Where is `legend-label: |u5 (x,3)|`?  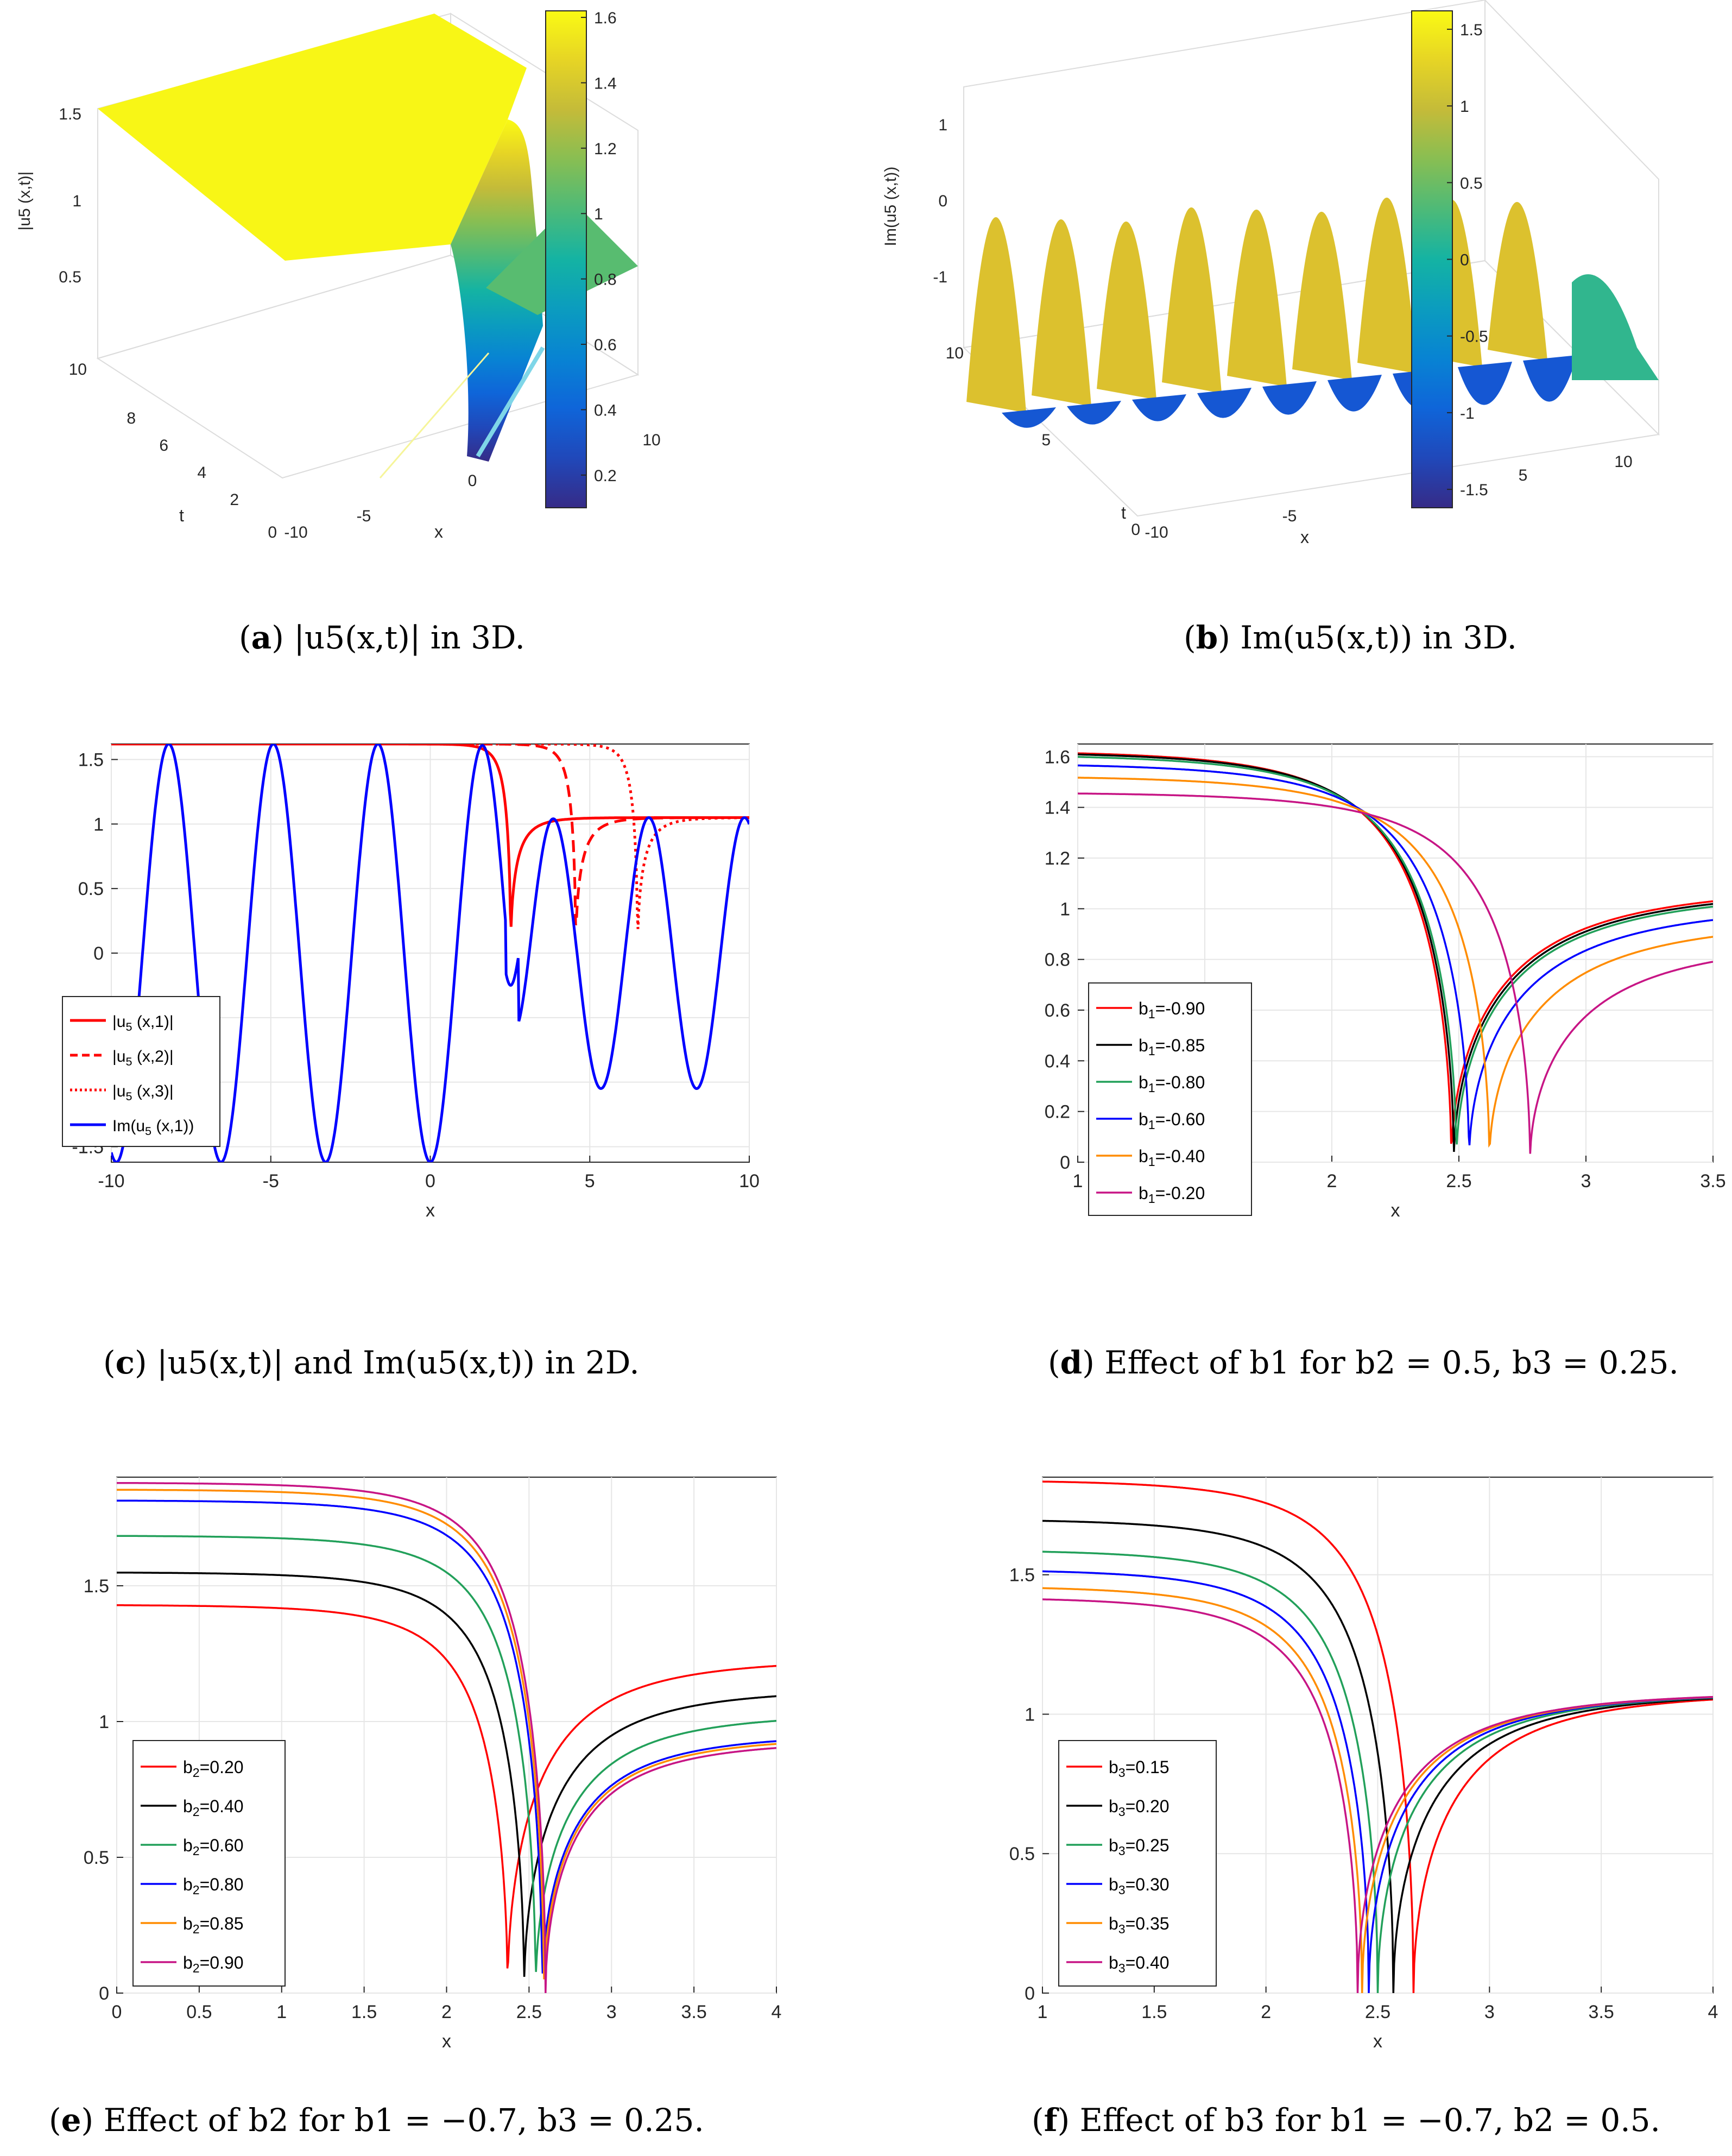
legend-label: |u5 (x,3)| is located at coordinates (143, 1092).